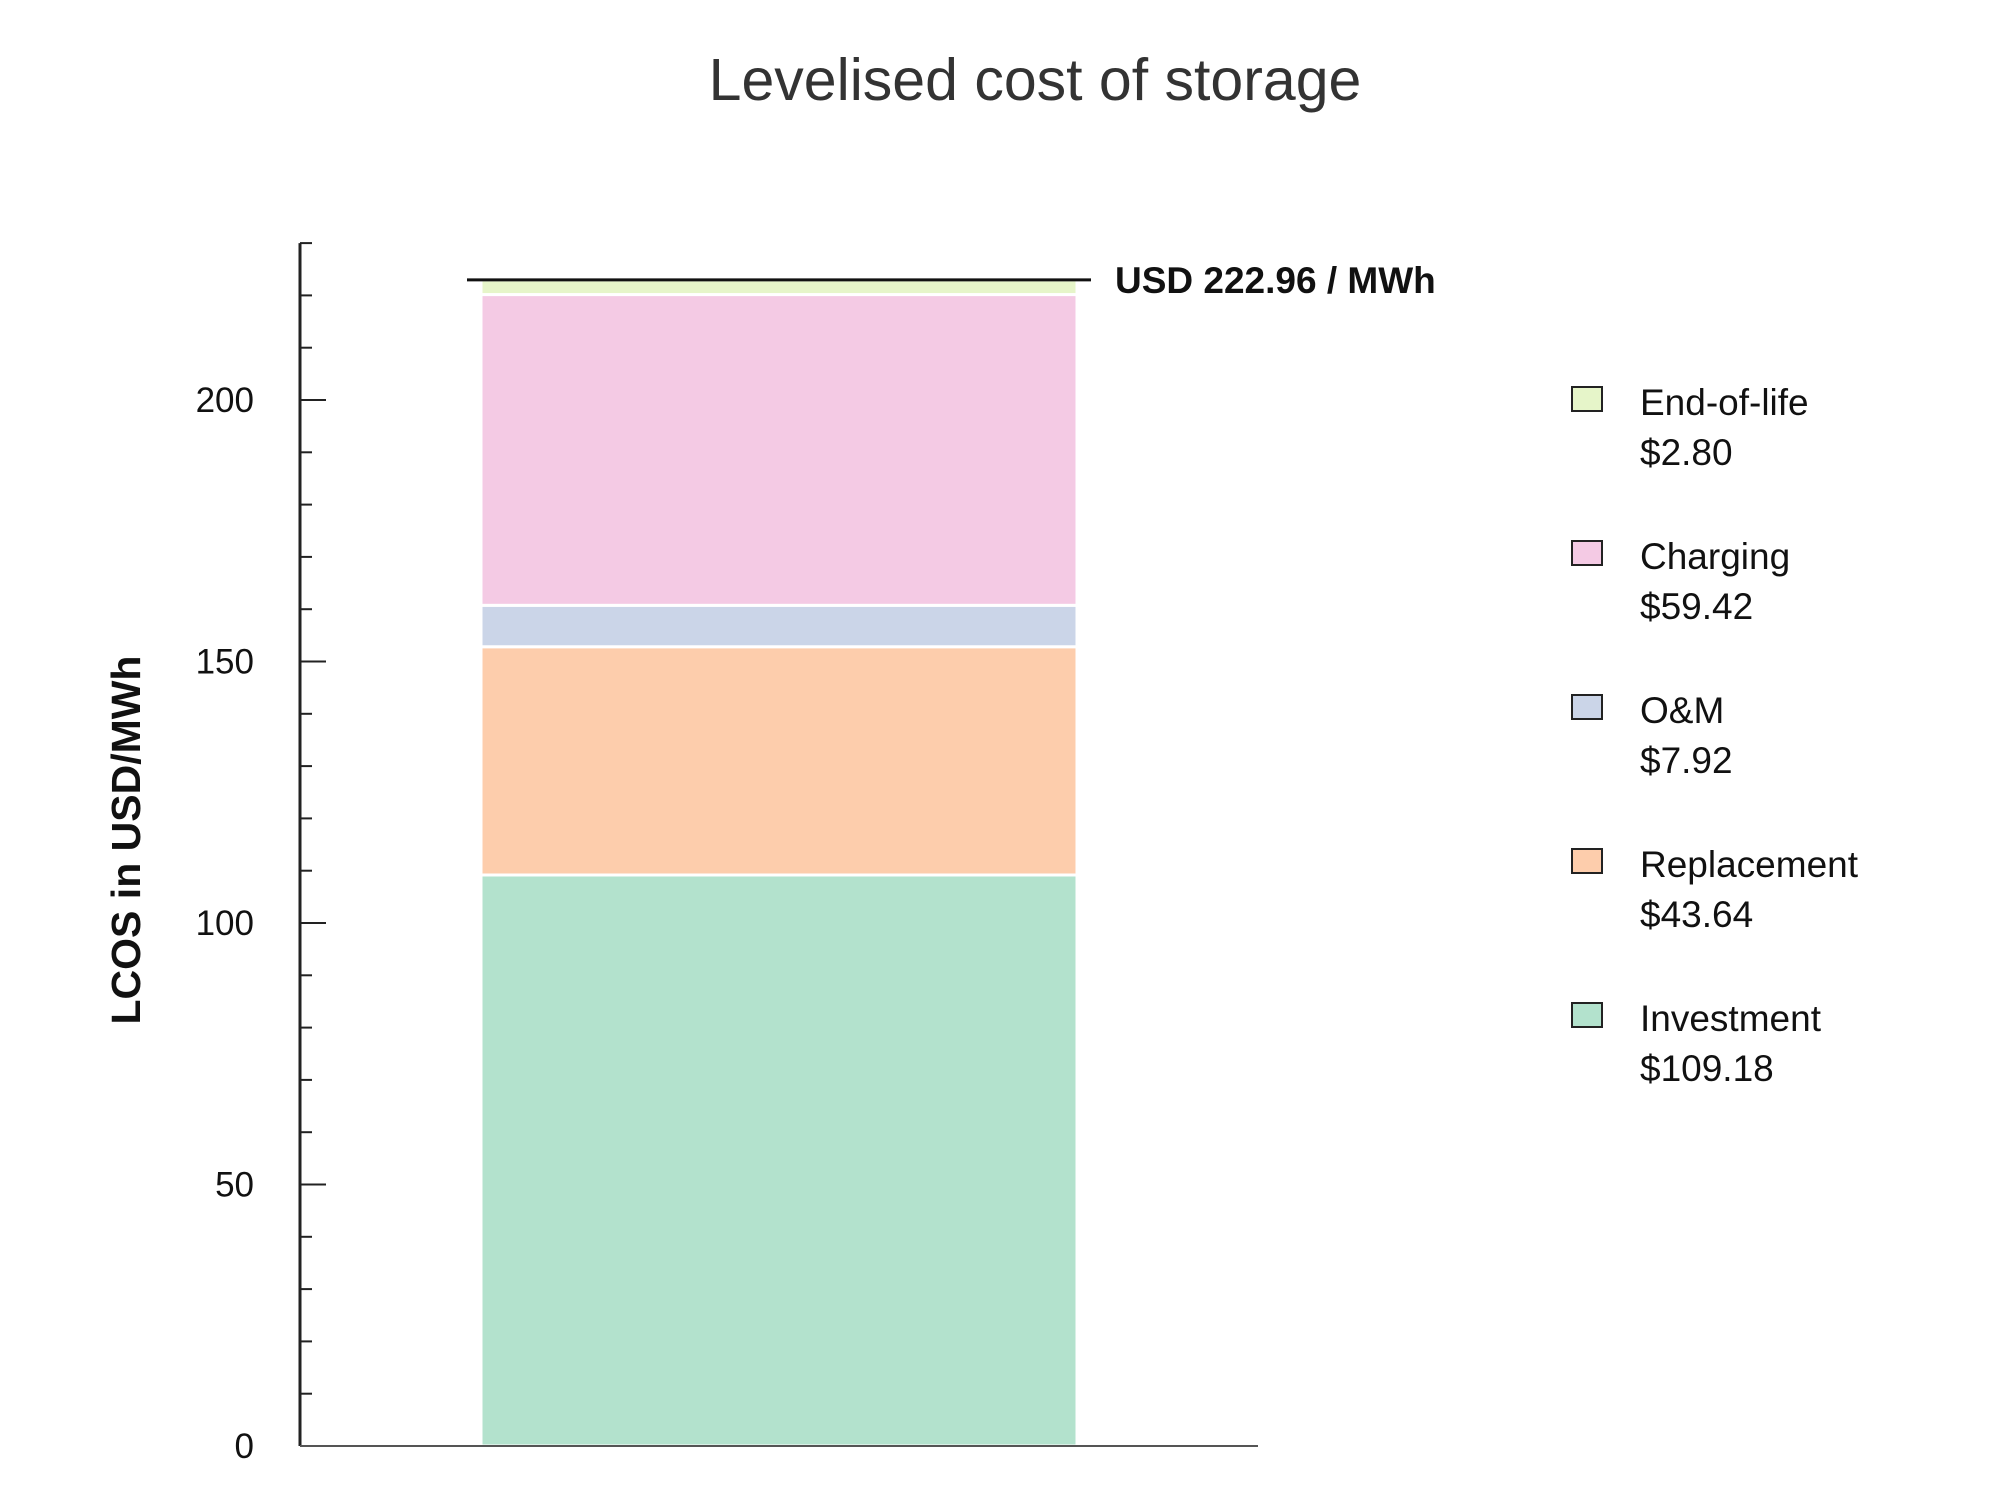 Image resolution: width=2000 pixels, height=1488 pixels. What do you see at coordinates (126, 840) in the screenshot?
I see `y-axis-label: LCOS in USD/MWh` at bounding box center [126, 840].